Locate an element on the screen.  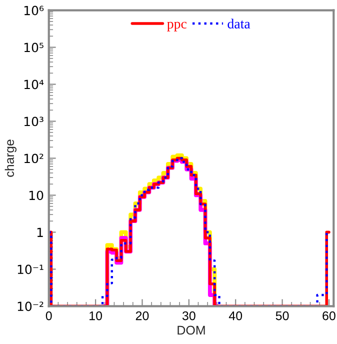
y-tick-label: 10⁻² is located at coordinates (31, 307).